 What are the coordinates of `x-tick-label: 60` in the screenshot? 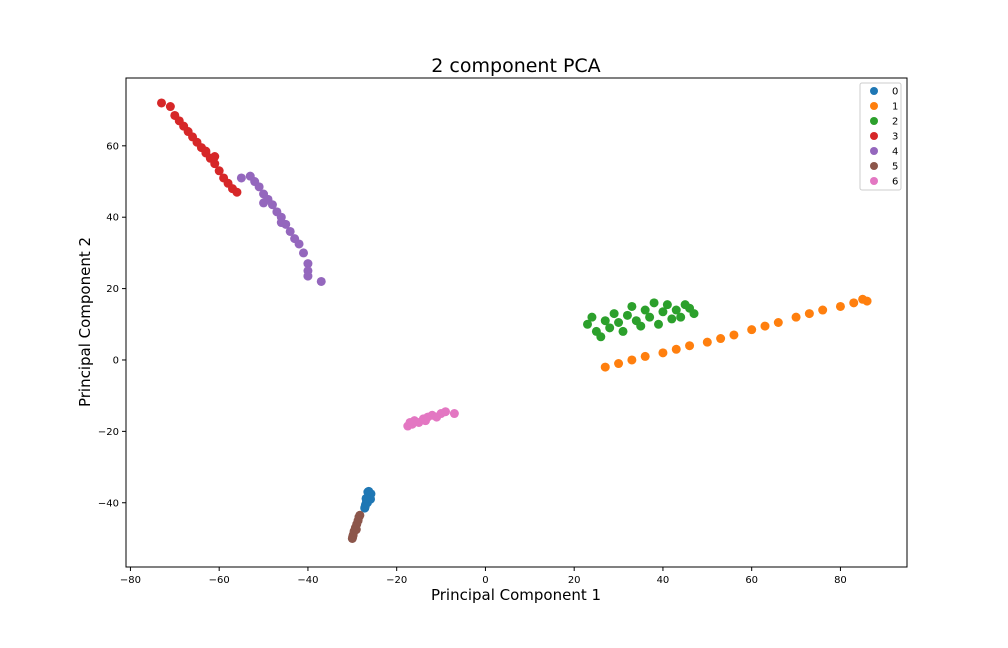 It's located at (751, 580).